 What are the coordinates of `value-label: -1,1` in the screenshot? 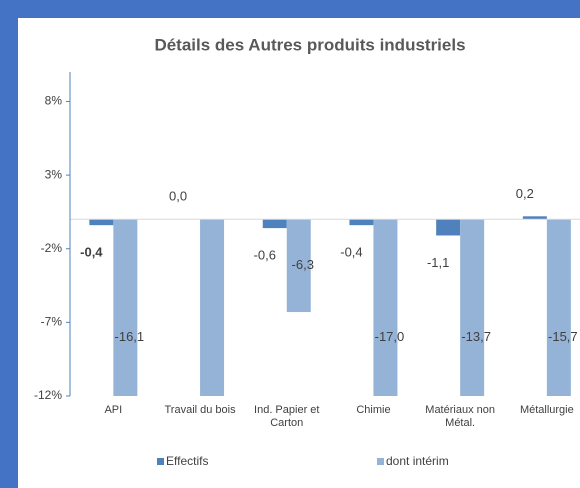 It's located at (438, 262).